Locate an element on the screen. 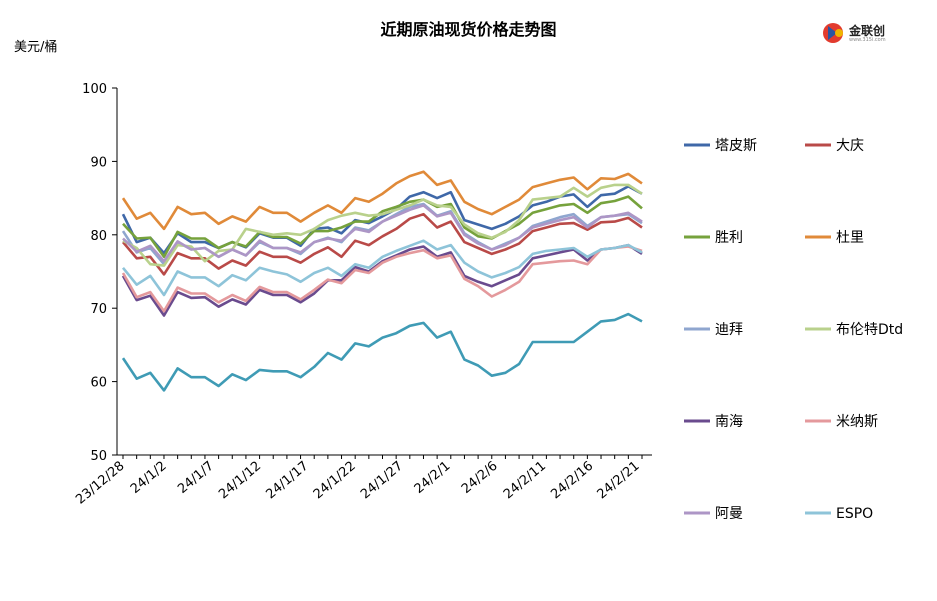  legend-label-9: ESPO is located at coordinates (854, 514).